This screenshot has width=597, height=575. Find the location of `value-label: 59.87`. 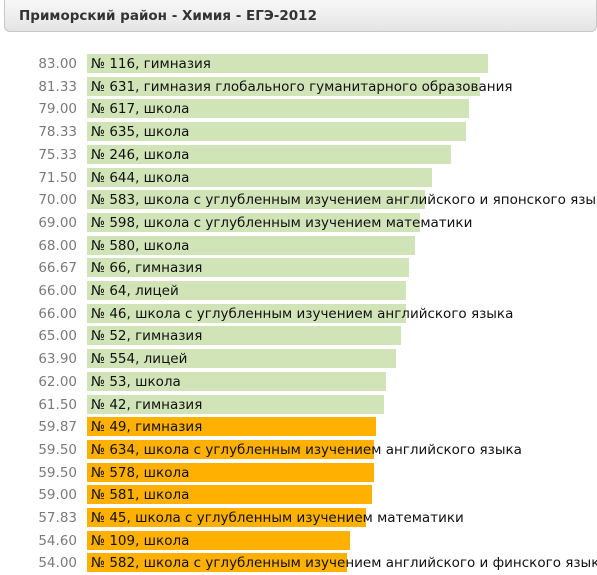

value-label: 59.87 is located at coordinates (57, 427).